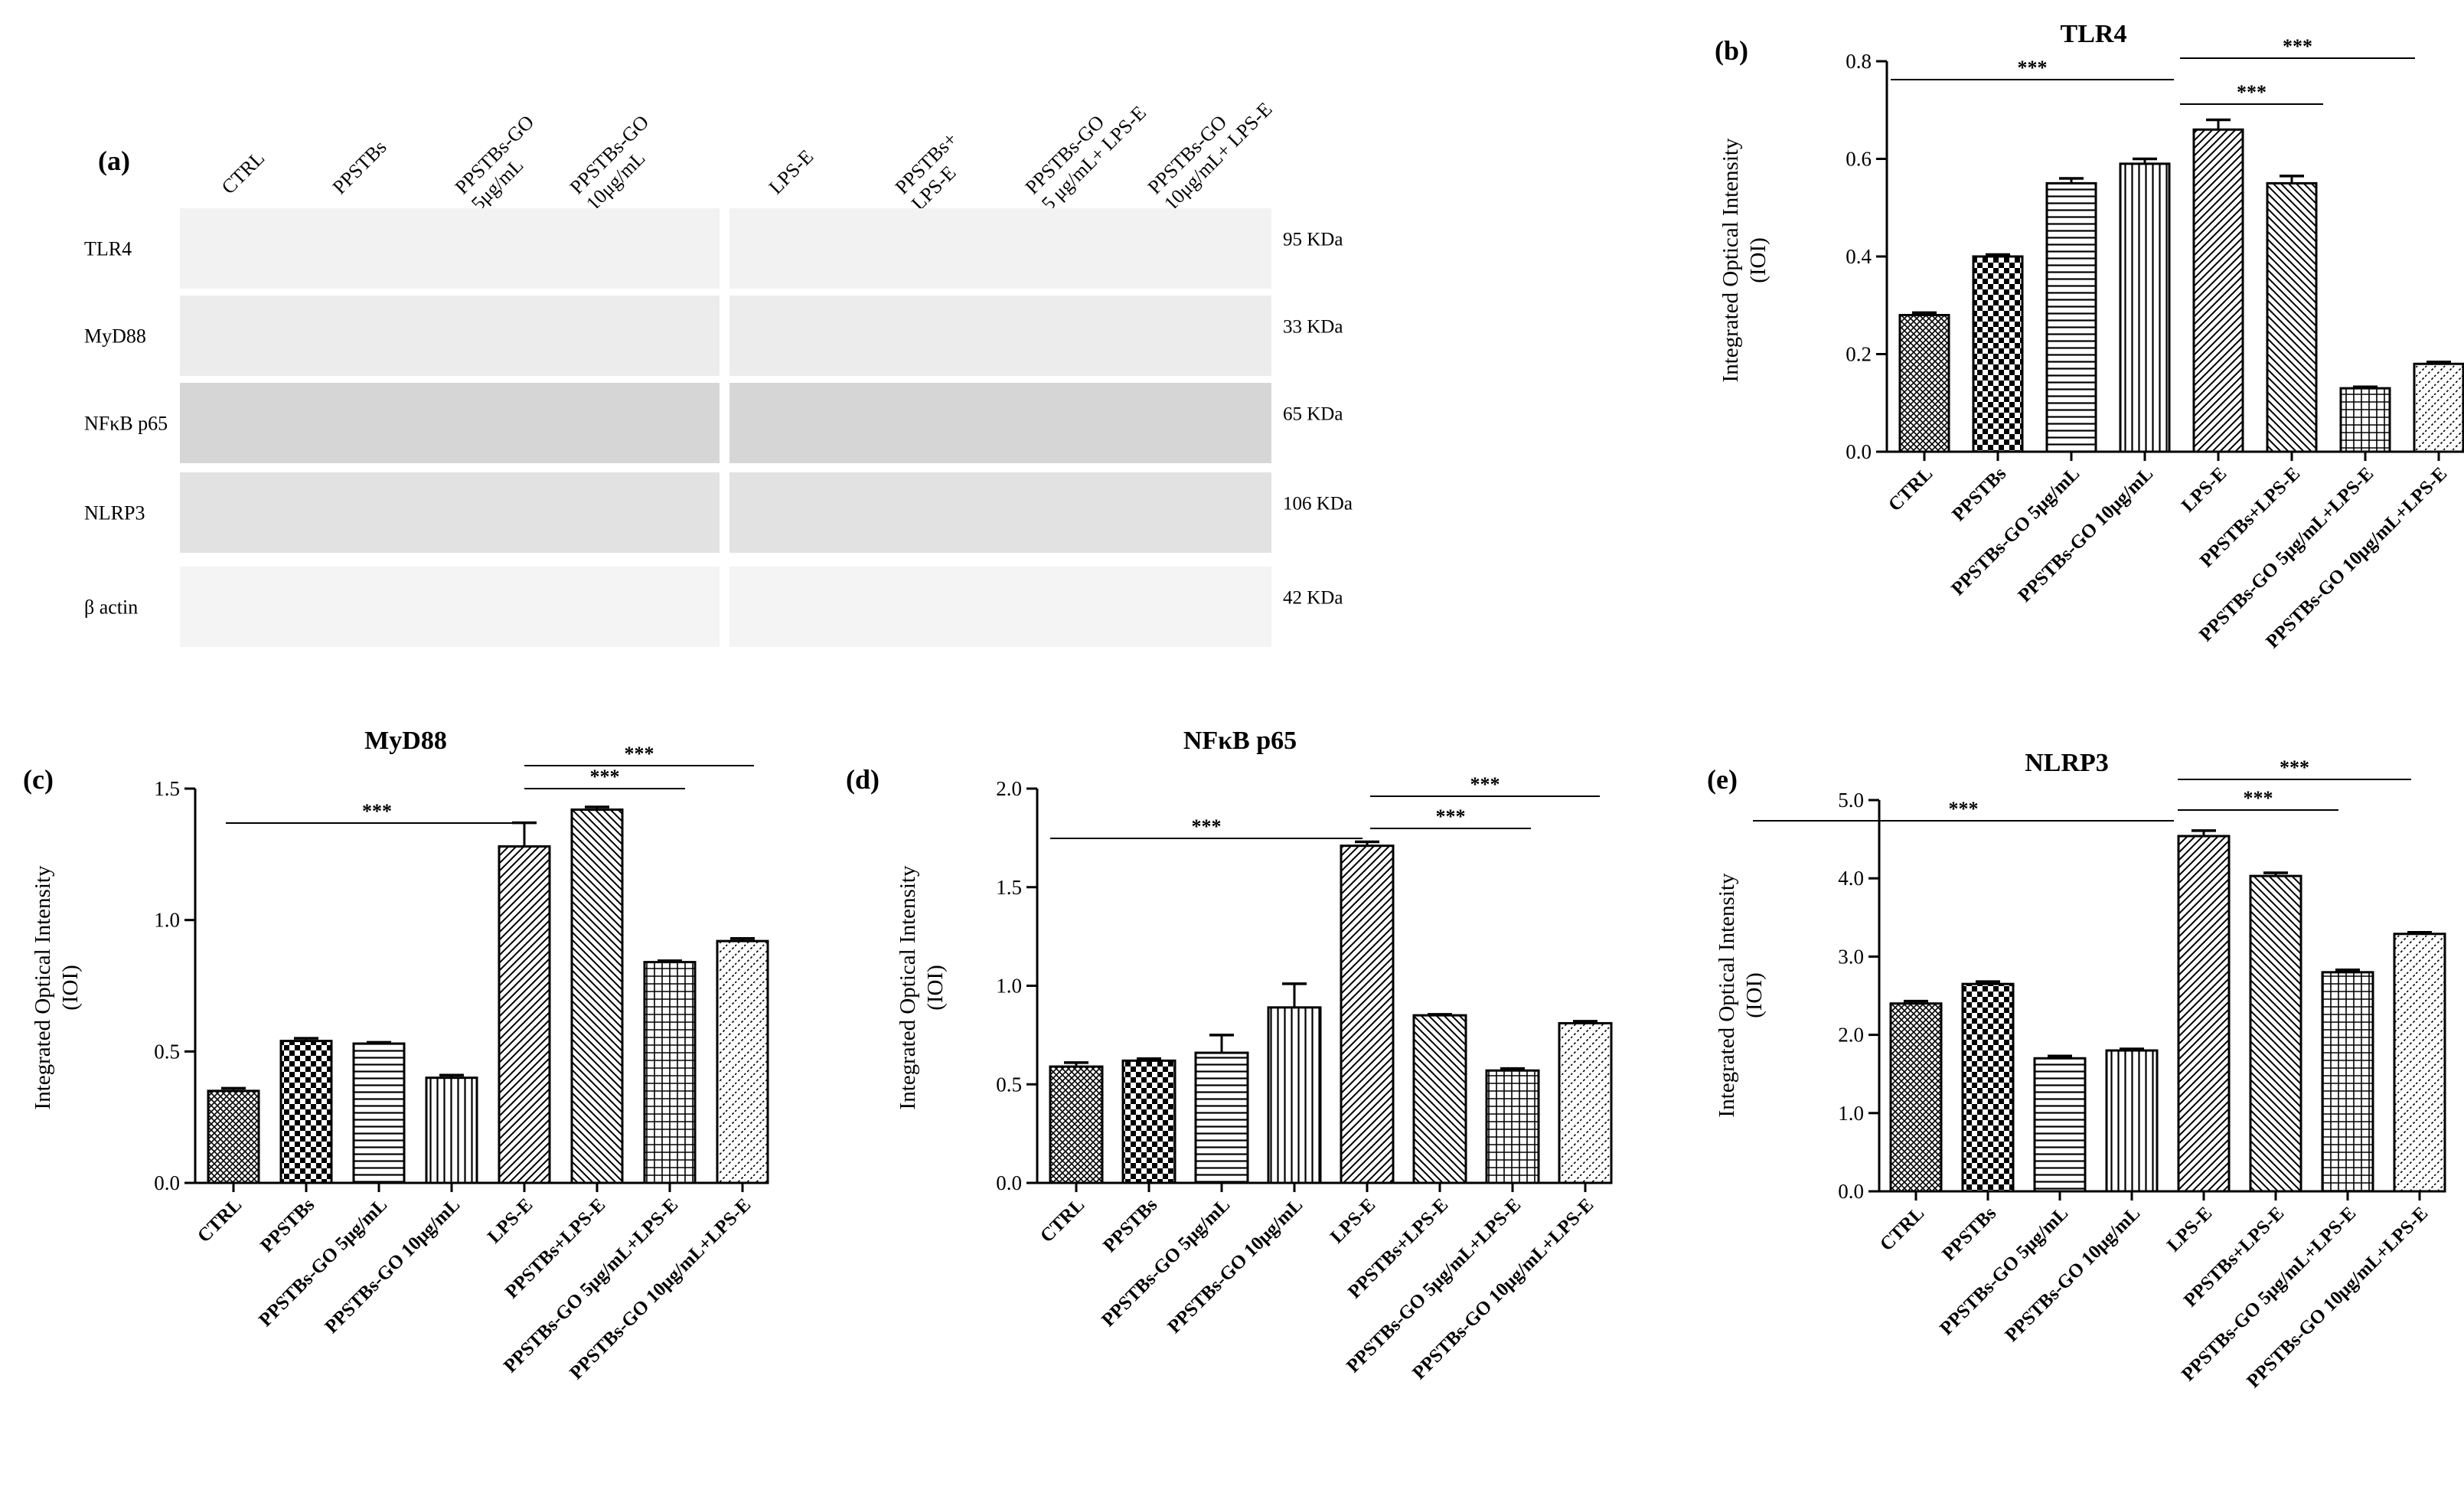 The height and width of the screenshot is (1506, 2464). I want to click on chart-title: TLR4, so click(2094, 34).